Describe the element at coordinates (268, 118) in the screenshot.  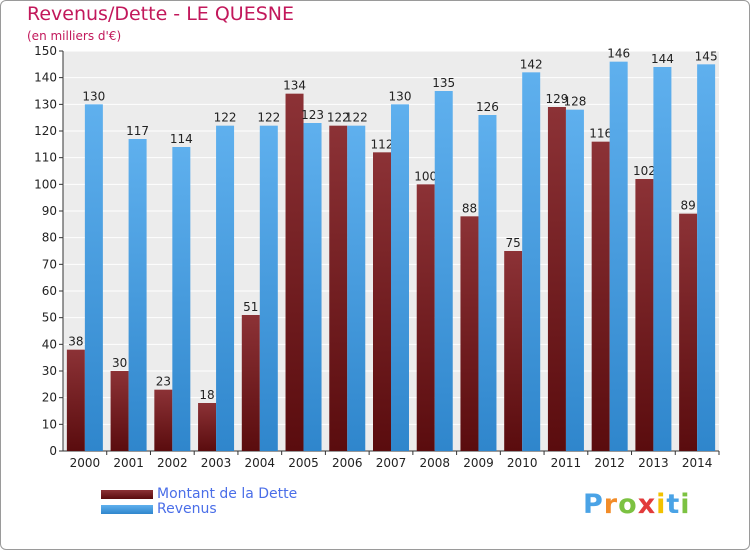
I see `data-label-revenus-2004: 122` at that location.